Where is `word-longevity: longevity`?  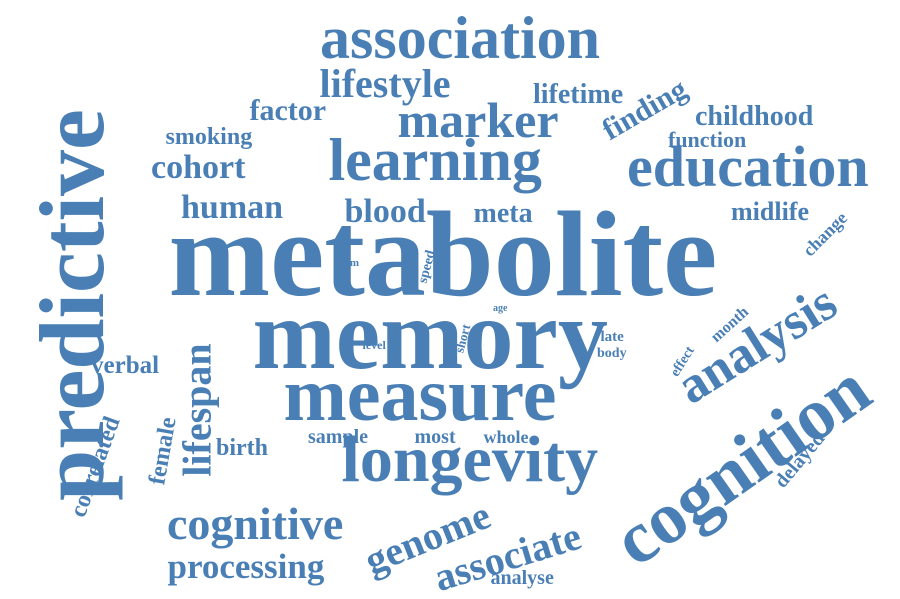 word-longevity: longevity is located at coordinates (470, 459).